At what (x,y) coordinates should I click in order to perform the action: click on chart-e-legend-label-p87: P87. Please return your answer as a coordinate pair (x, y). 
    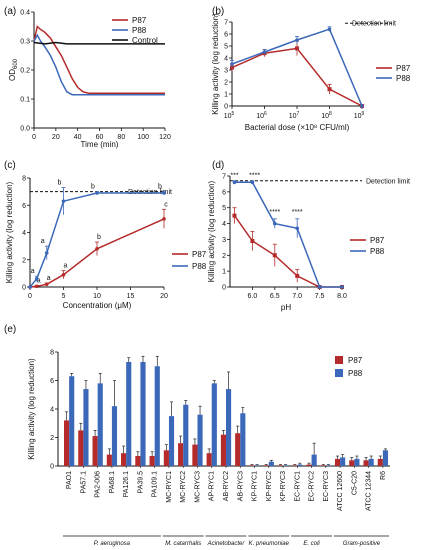
    Looking at the image, I should click on (355, 360).